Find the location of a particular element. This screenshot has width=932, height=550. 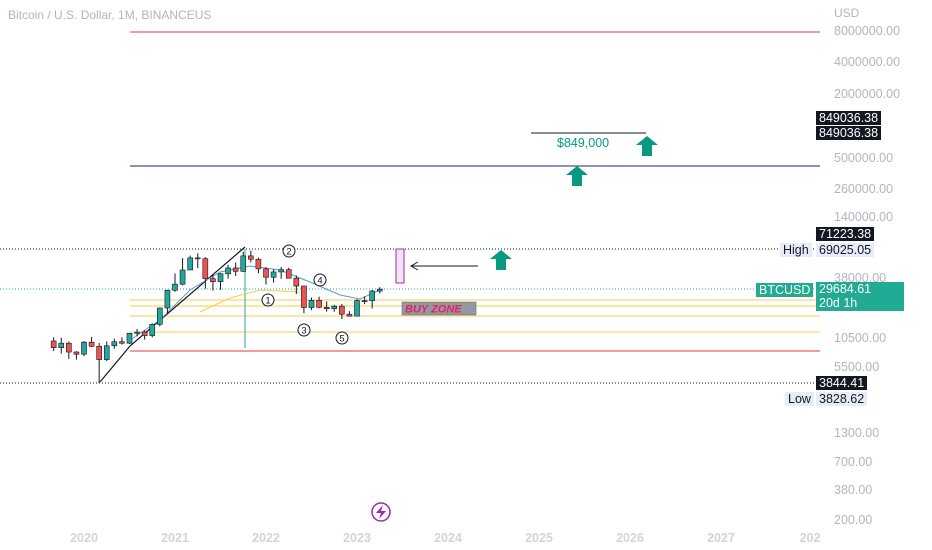

buy-zone-box is located at coordinates (439, 308).